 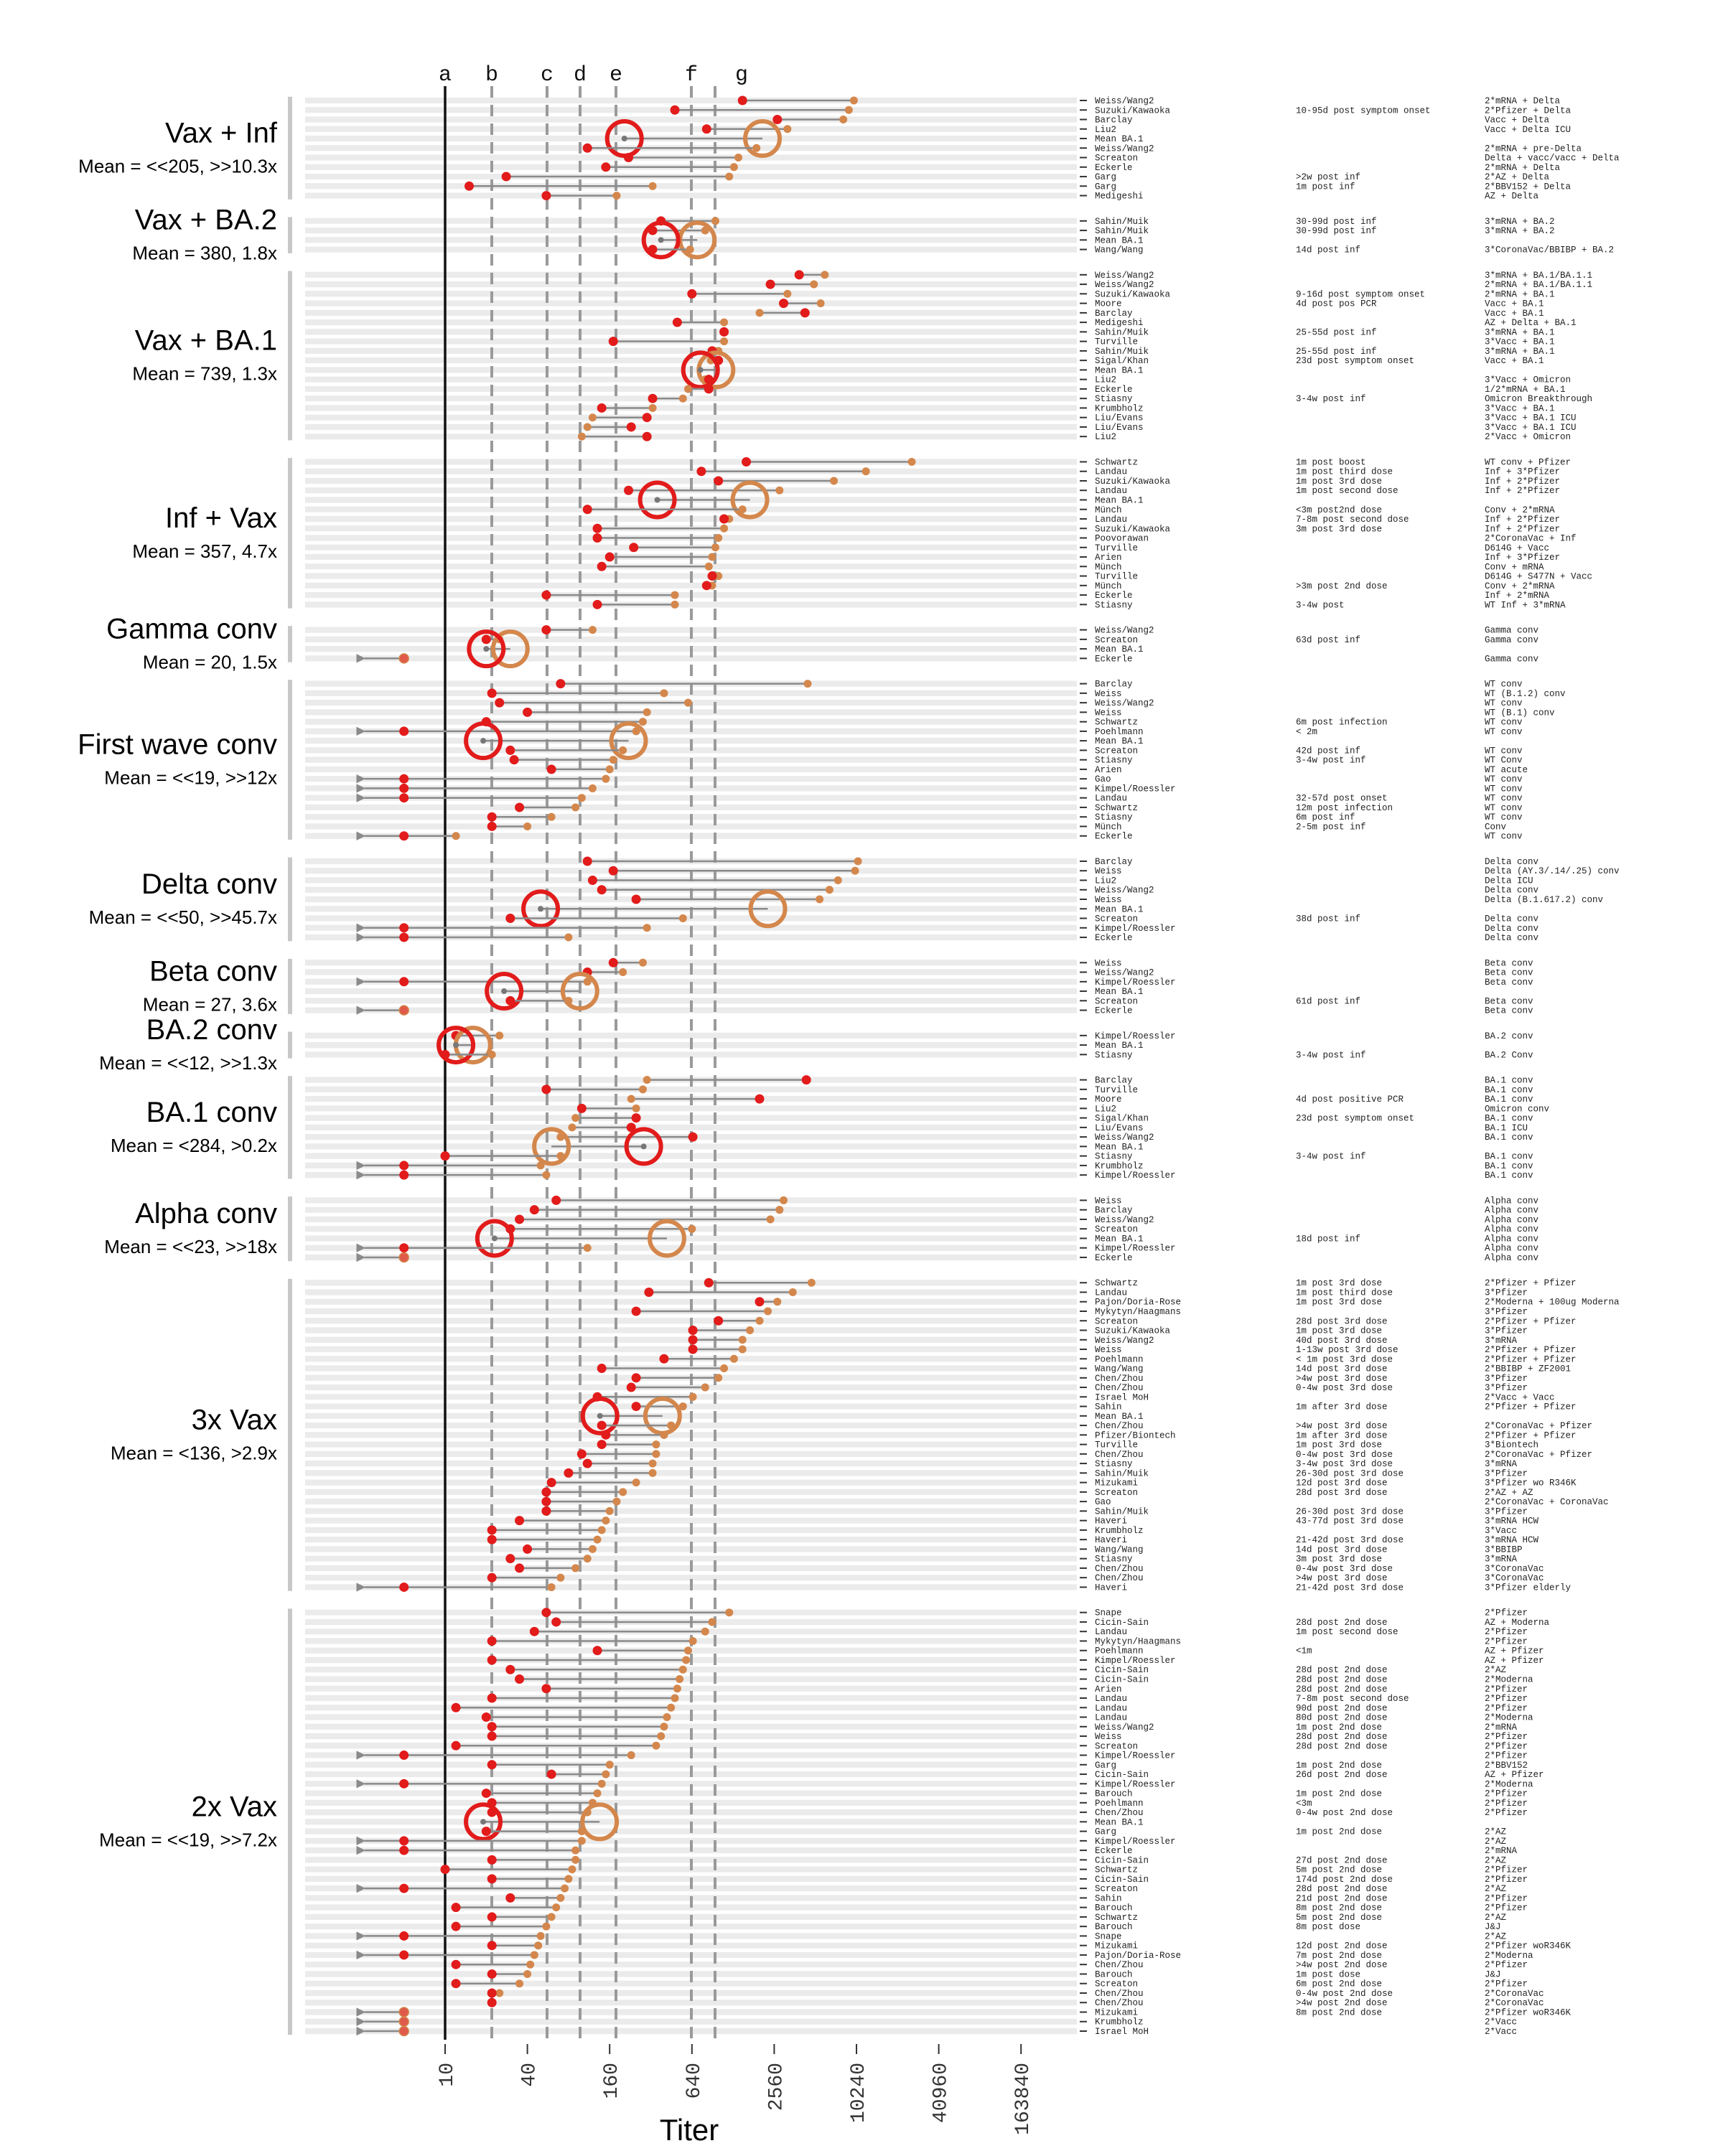 I want to click on row-study: Snape, so click(x=1108, y=1613).